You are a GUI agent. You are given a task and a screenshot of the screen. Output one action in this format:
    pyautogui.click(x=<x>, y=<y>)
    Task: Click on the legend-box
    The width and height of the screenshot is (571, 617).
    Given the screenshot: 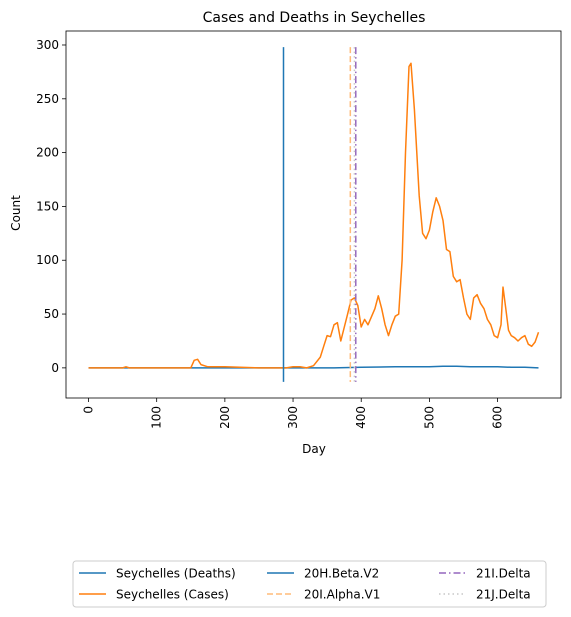 What is the action you would take?
    pyautogui.click(x=309, y=584)
    